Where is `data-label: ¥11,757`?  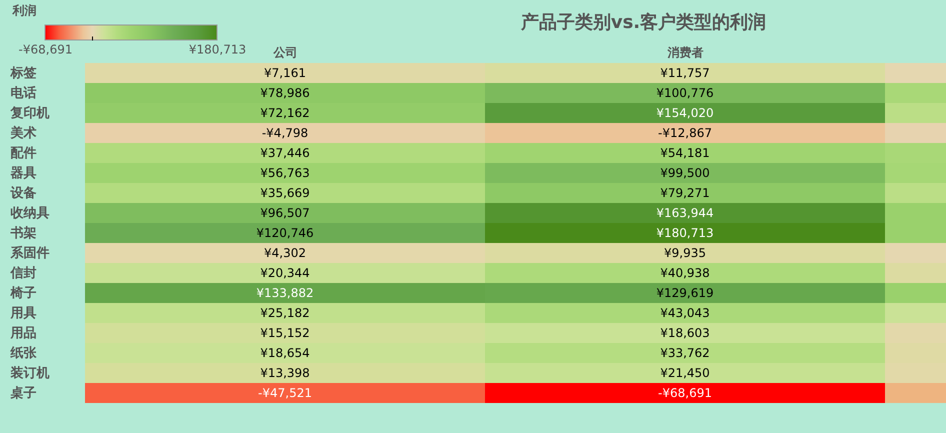
data-label: ¥11,757 is located at coordinates (685, 73).